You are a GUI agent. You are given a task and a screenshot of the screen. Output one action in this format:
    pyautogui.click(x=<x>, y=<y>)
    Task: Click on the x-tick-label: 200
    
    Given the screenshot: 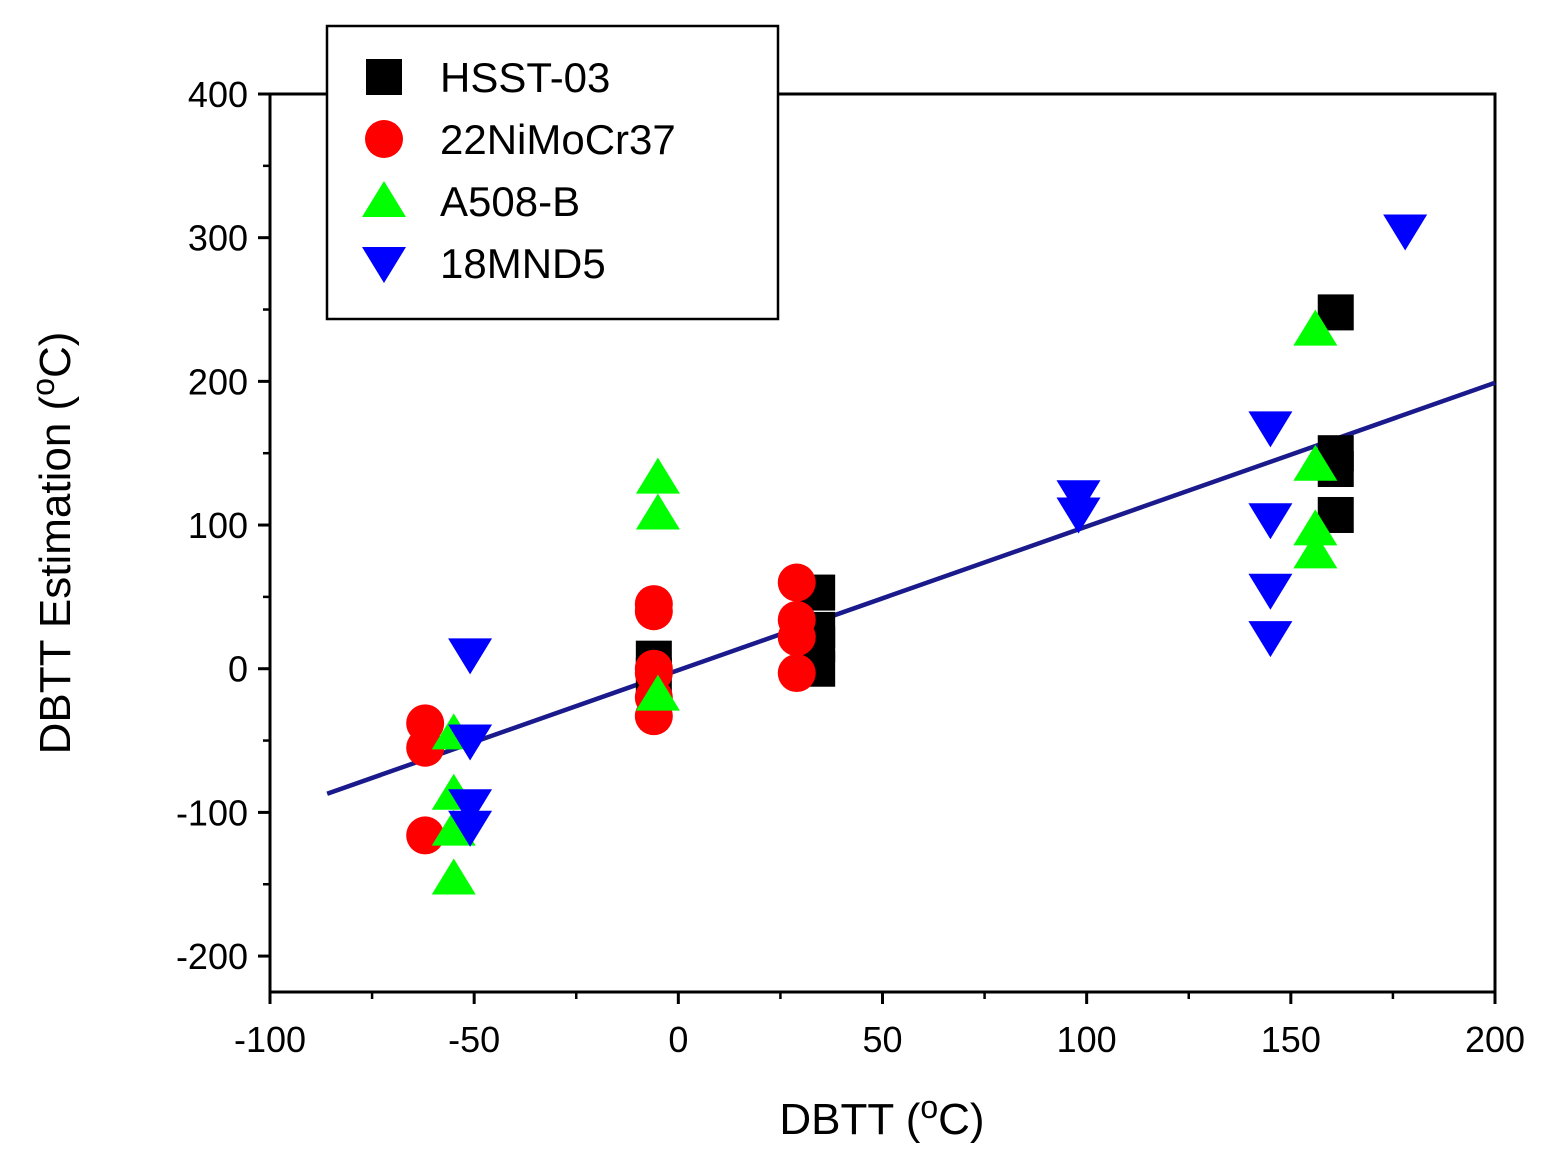 What is the action you would take?
    pyautogui.click(x=1495, y=1039)
    